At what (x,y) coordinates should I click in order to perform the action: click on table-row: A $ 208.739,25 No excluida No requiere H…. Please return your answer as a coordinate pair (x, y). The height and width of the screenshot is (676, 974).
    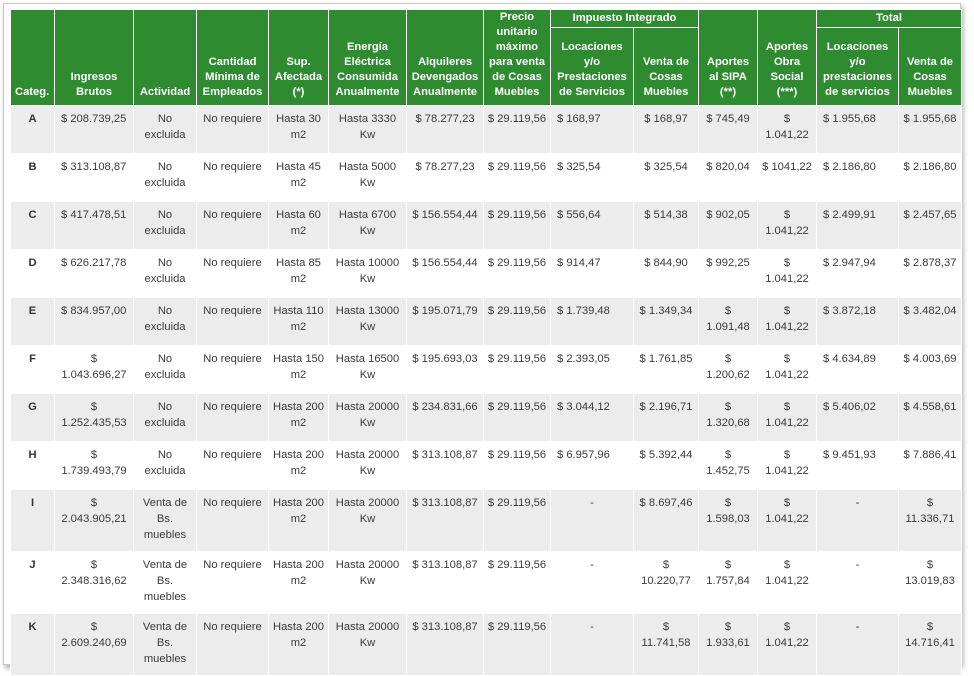
    Looking at the image, I should click on (486, 129).